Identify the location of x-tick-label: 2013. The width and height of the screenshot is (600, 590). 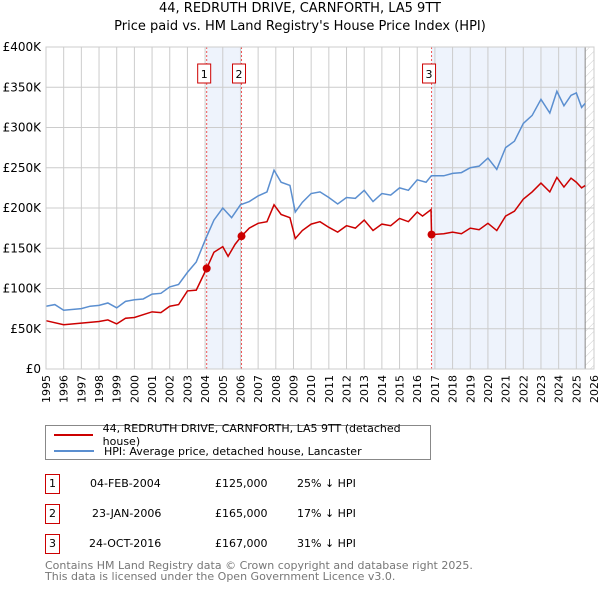
(364, 389).